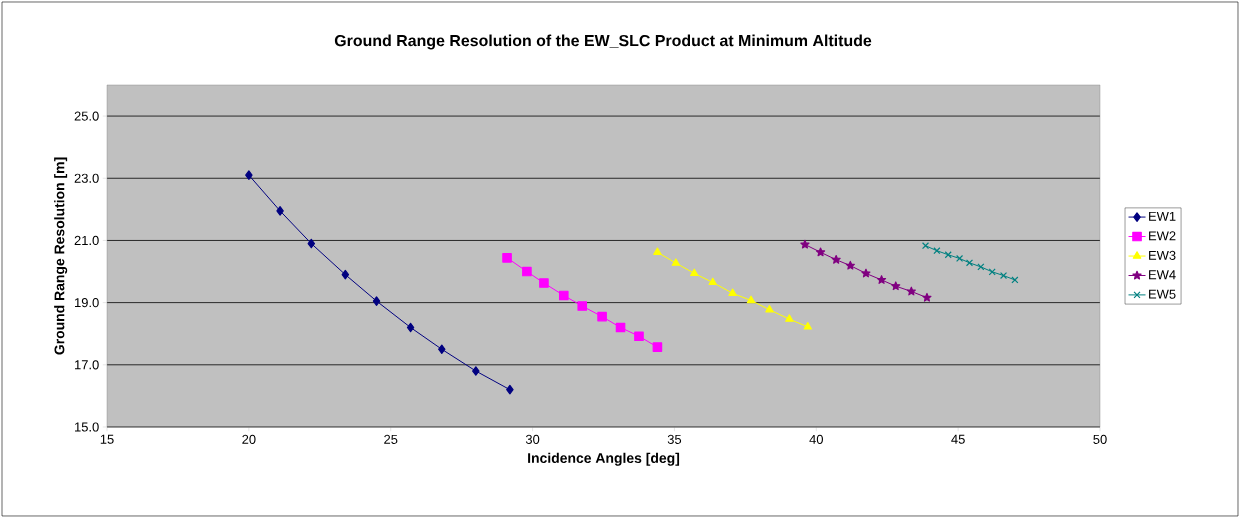 The height and width of the screenshot is (518, 1241). Describe the element at coordinates (1162, 294) in the screenshot. I see `legend-label: EW5` at that location.